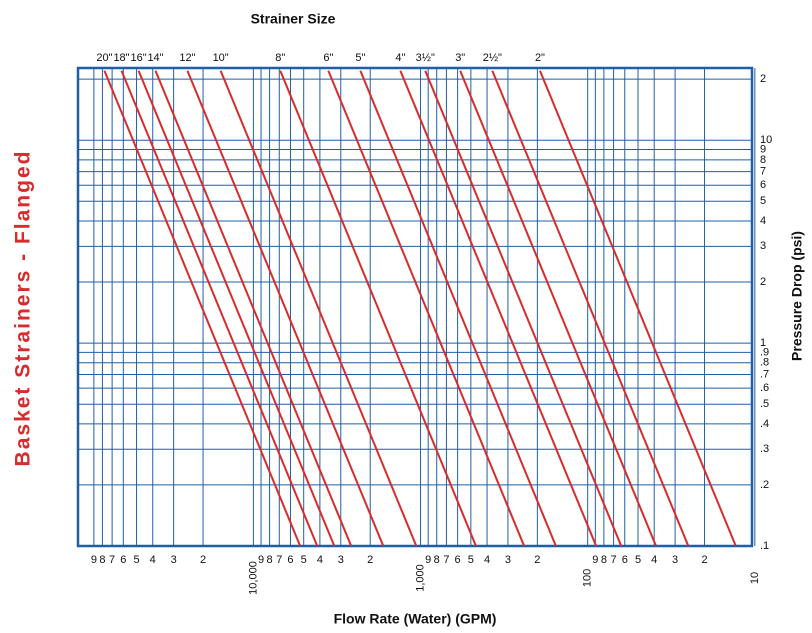  I want to click on chart-title: Strainer Size, so click(293, 19).